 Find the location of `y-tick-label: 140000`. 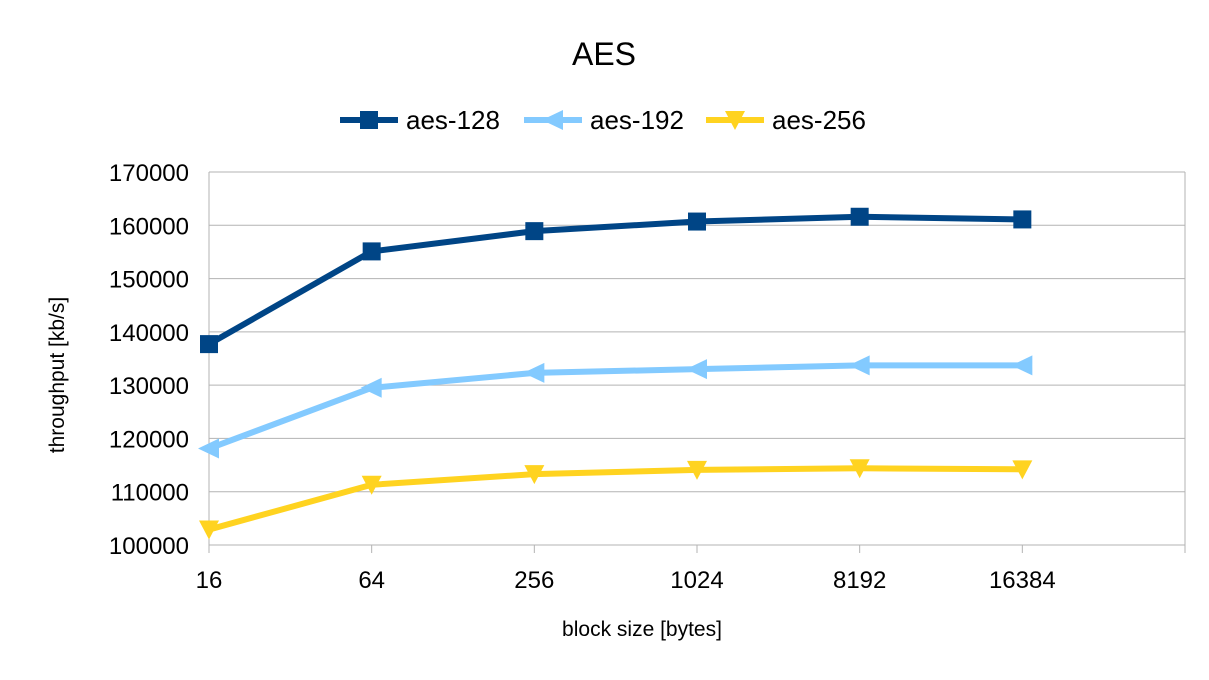

y-tick-label: 140000 is located at coordinates (149, 333).